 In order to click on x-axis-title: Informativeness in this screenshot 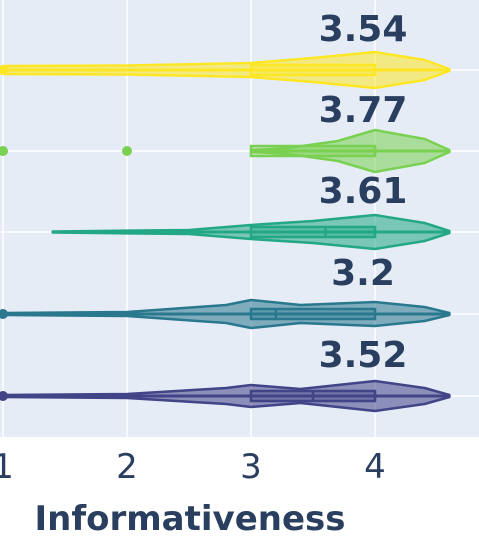, I will do `click(189, 519)`.